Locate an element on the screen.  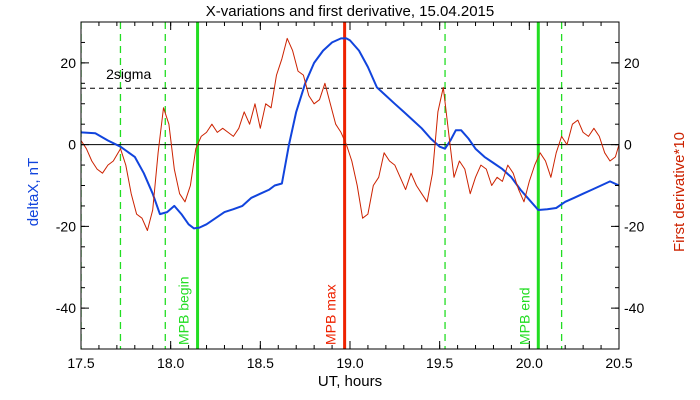
x-tick-label-0: 17.5 is located at coordinates (80, 363).